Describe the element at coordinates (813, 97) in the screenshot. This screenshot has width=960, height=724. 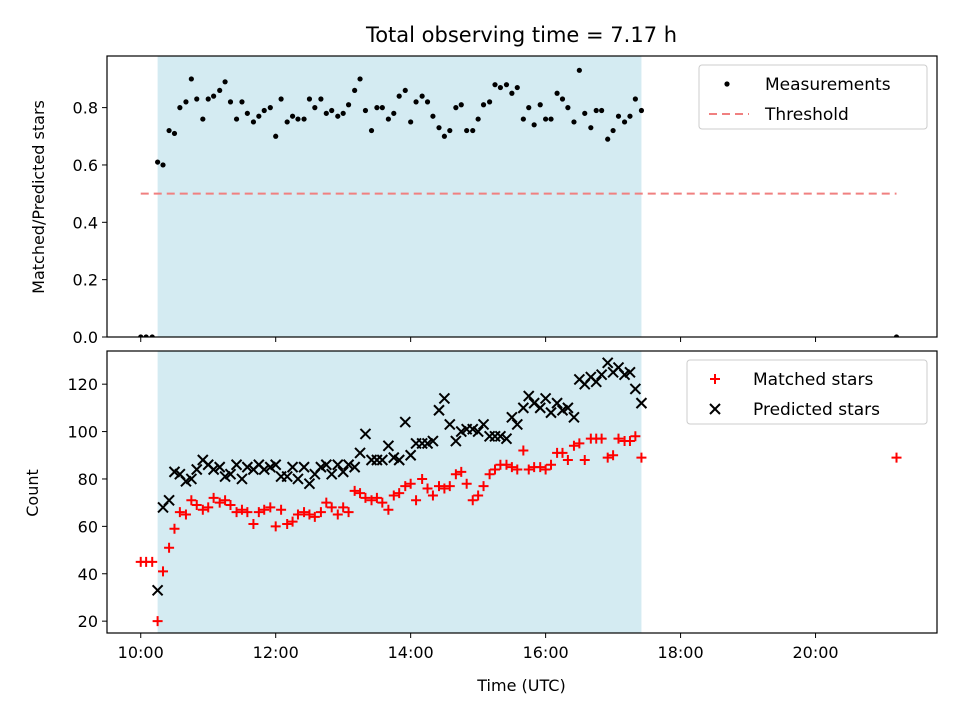
I see `legend: Measurements Threshold` at that location.